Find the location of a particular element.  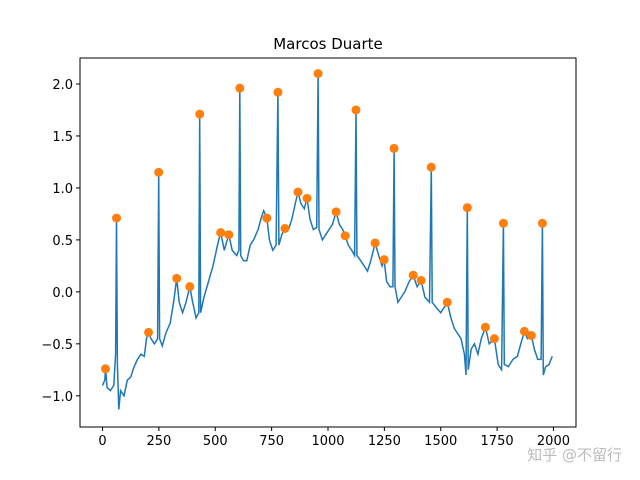

x-tick-label: 0 is located at coordinates (102, 441).